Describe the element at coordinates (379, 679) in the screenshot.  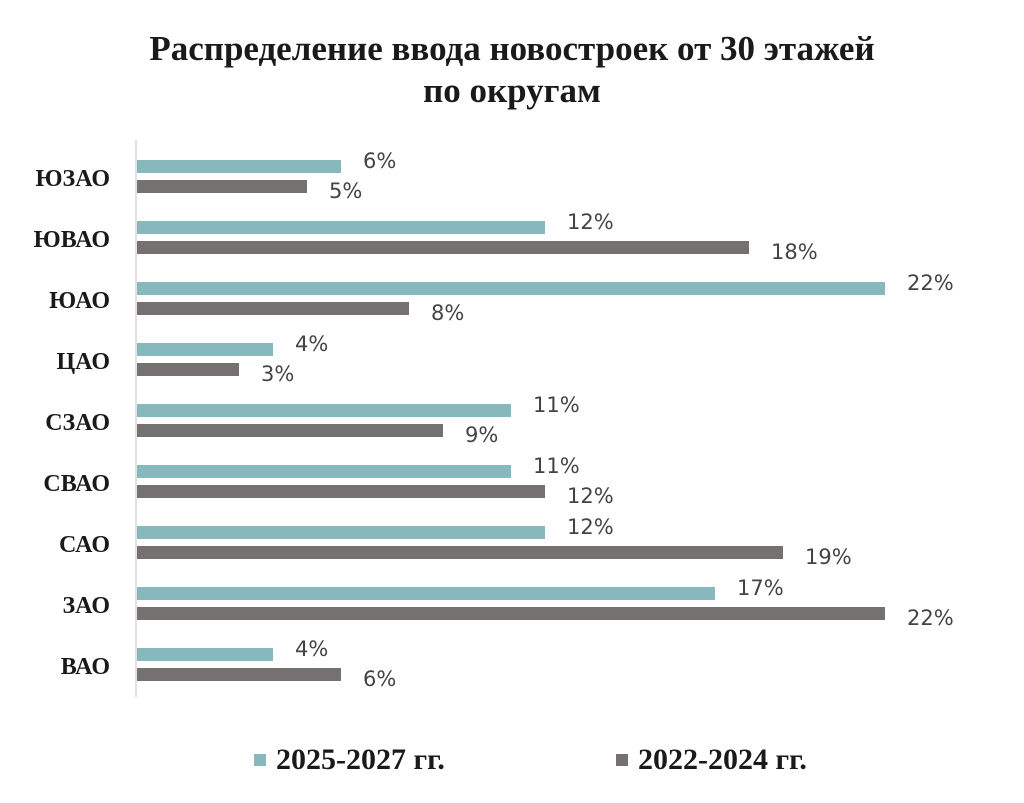
I see `data-label-вао-series-2: 6%` at that location.